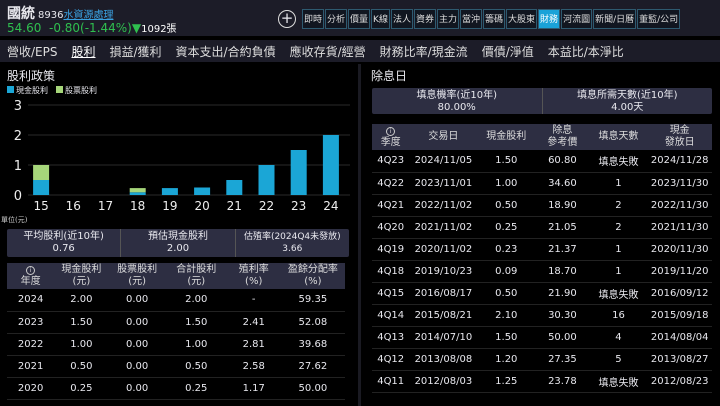 Image resolution: width=720 pixels, height=406 pixels. What do you see at coordinates (88, 15) in the screenshot?
I see `industry-link: 水資源處理` at bounding box center [88, 15].